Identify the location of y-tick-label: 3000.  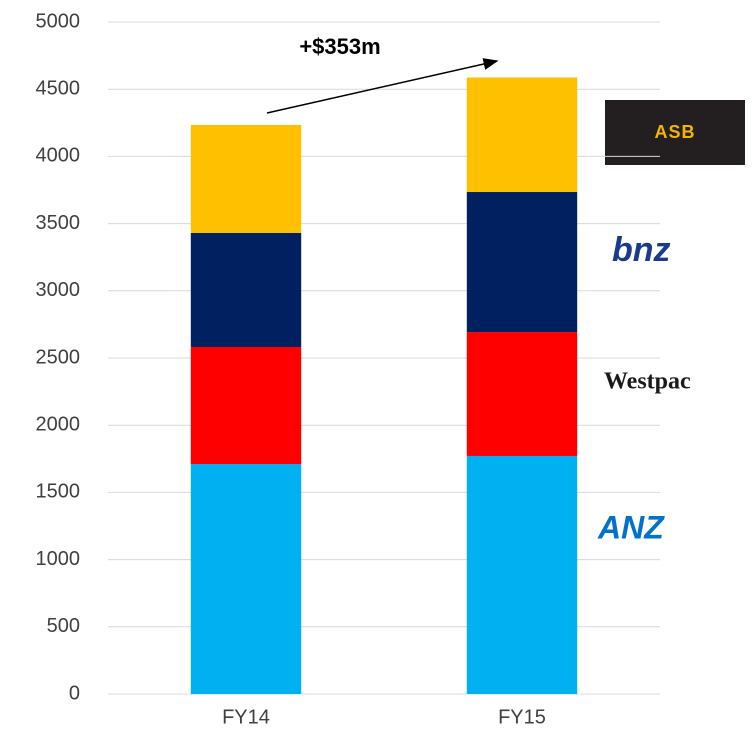
(58, 290).